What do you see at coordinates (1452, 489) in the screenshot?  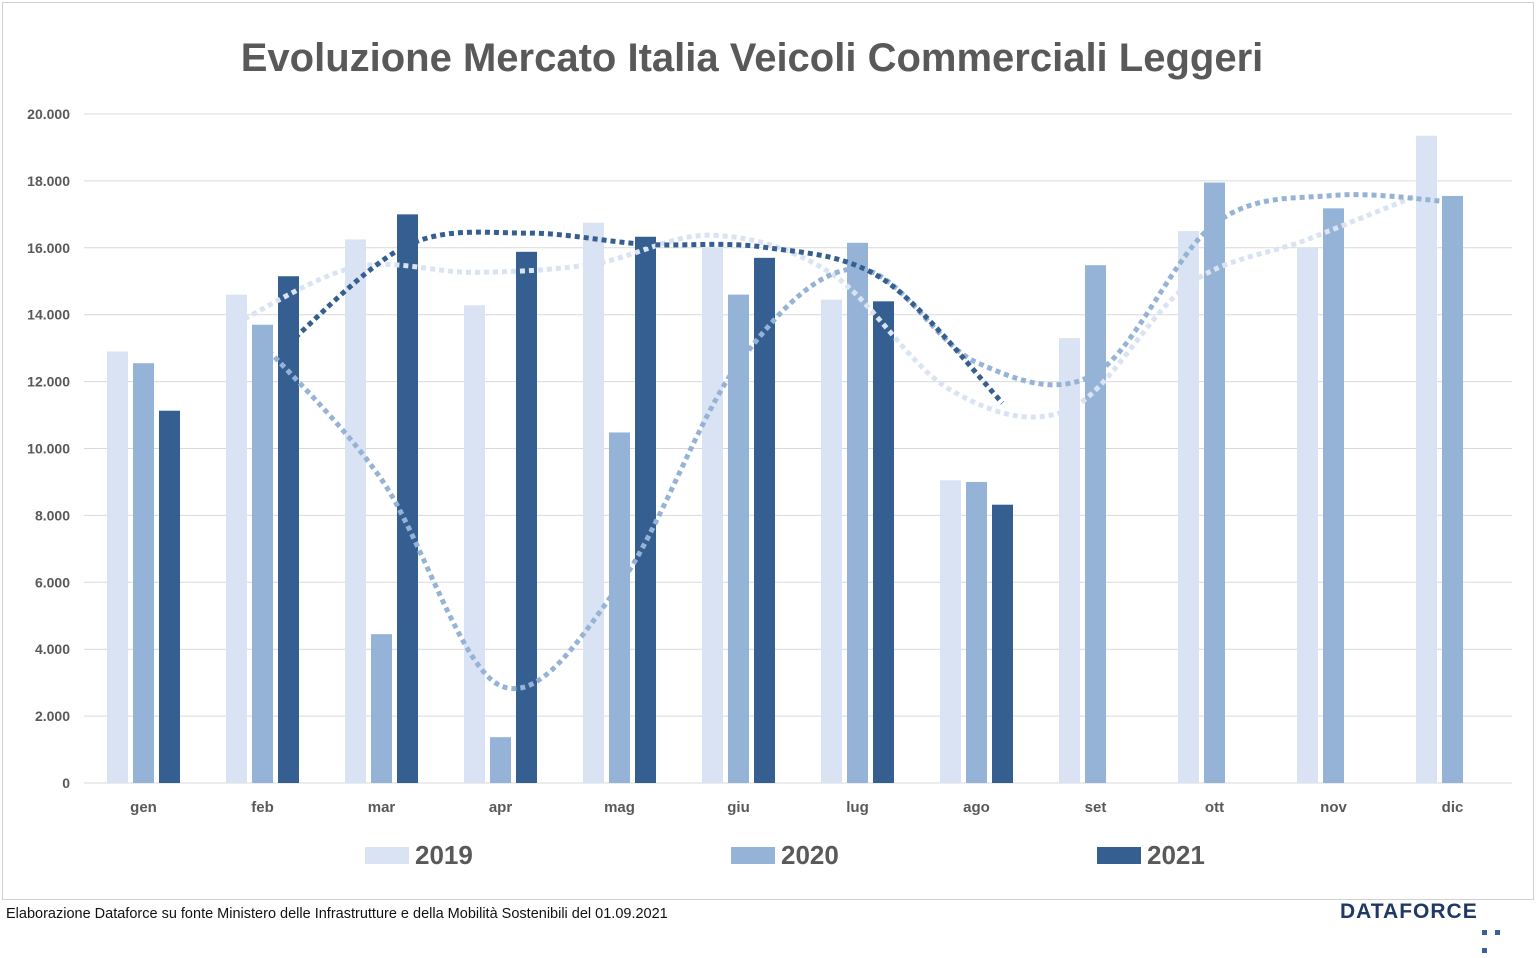 I see `bar-2020-dic` at bounding box center [1452, 489].